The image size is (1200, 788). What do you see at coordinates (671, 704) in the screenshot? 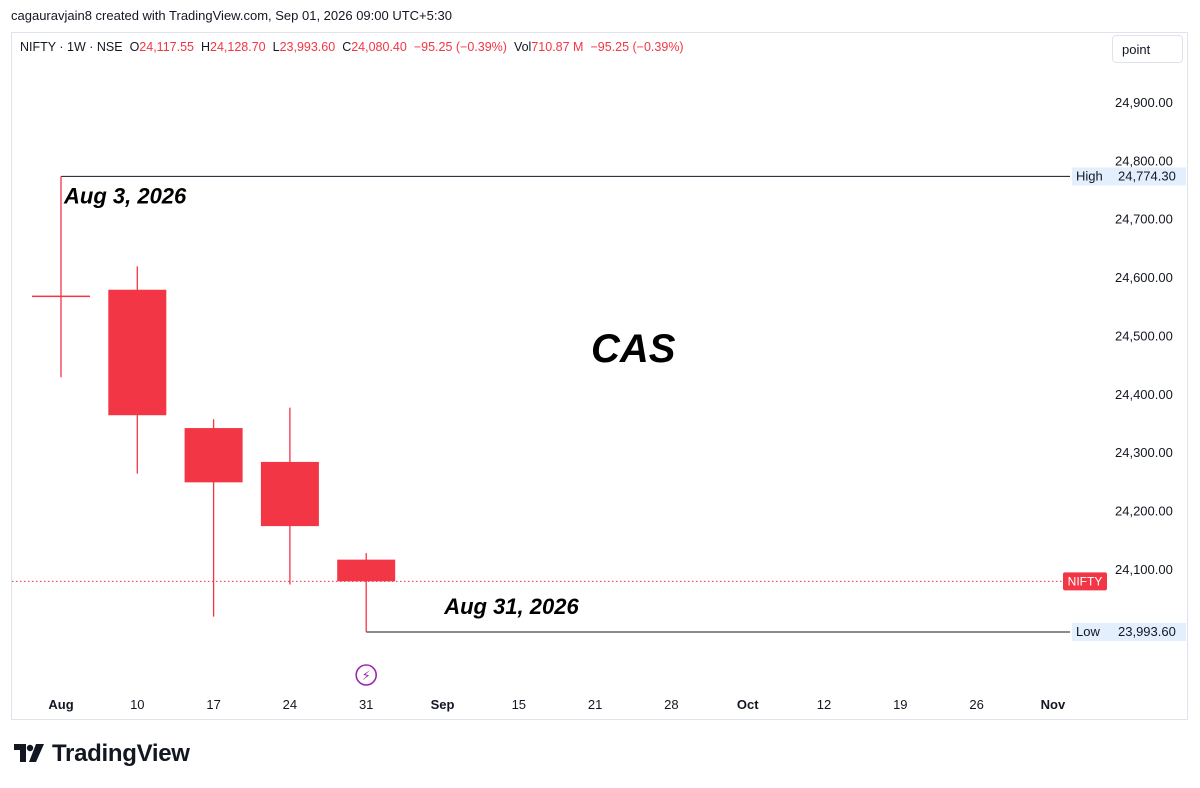
I see `x-tick-label: 28` at bounding box center [671, 704].